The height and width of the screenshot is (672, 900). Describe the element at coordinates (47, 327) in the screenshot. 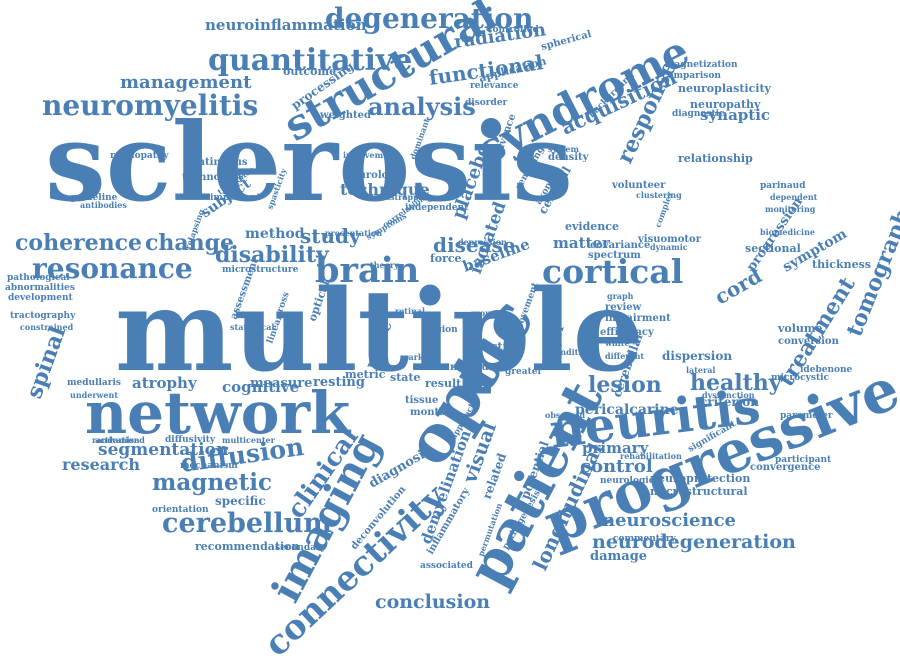

I see `word-constrained: constrained` at that location.